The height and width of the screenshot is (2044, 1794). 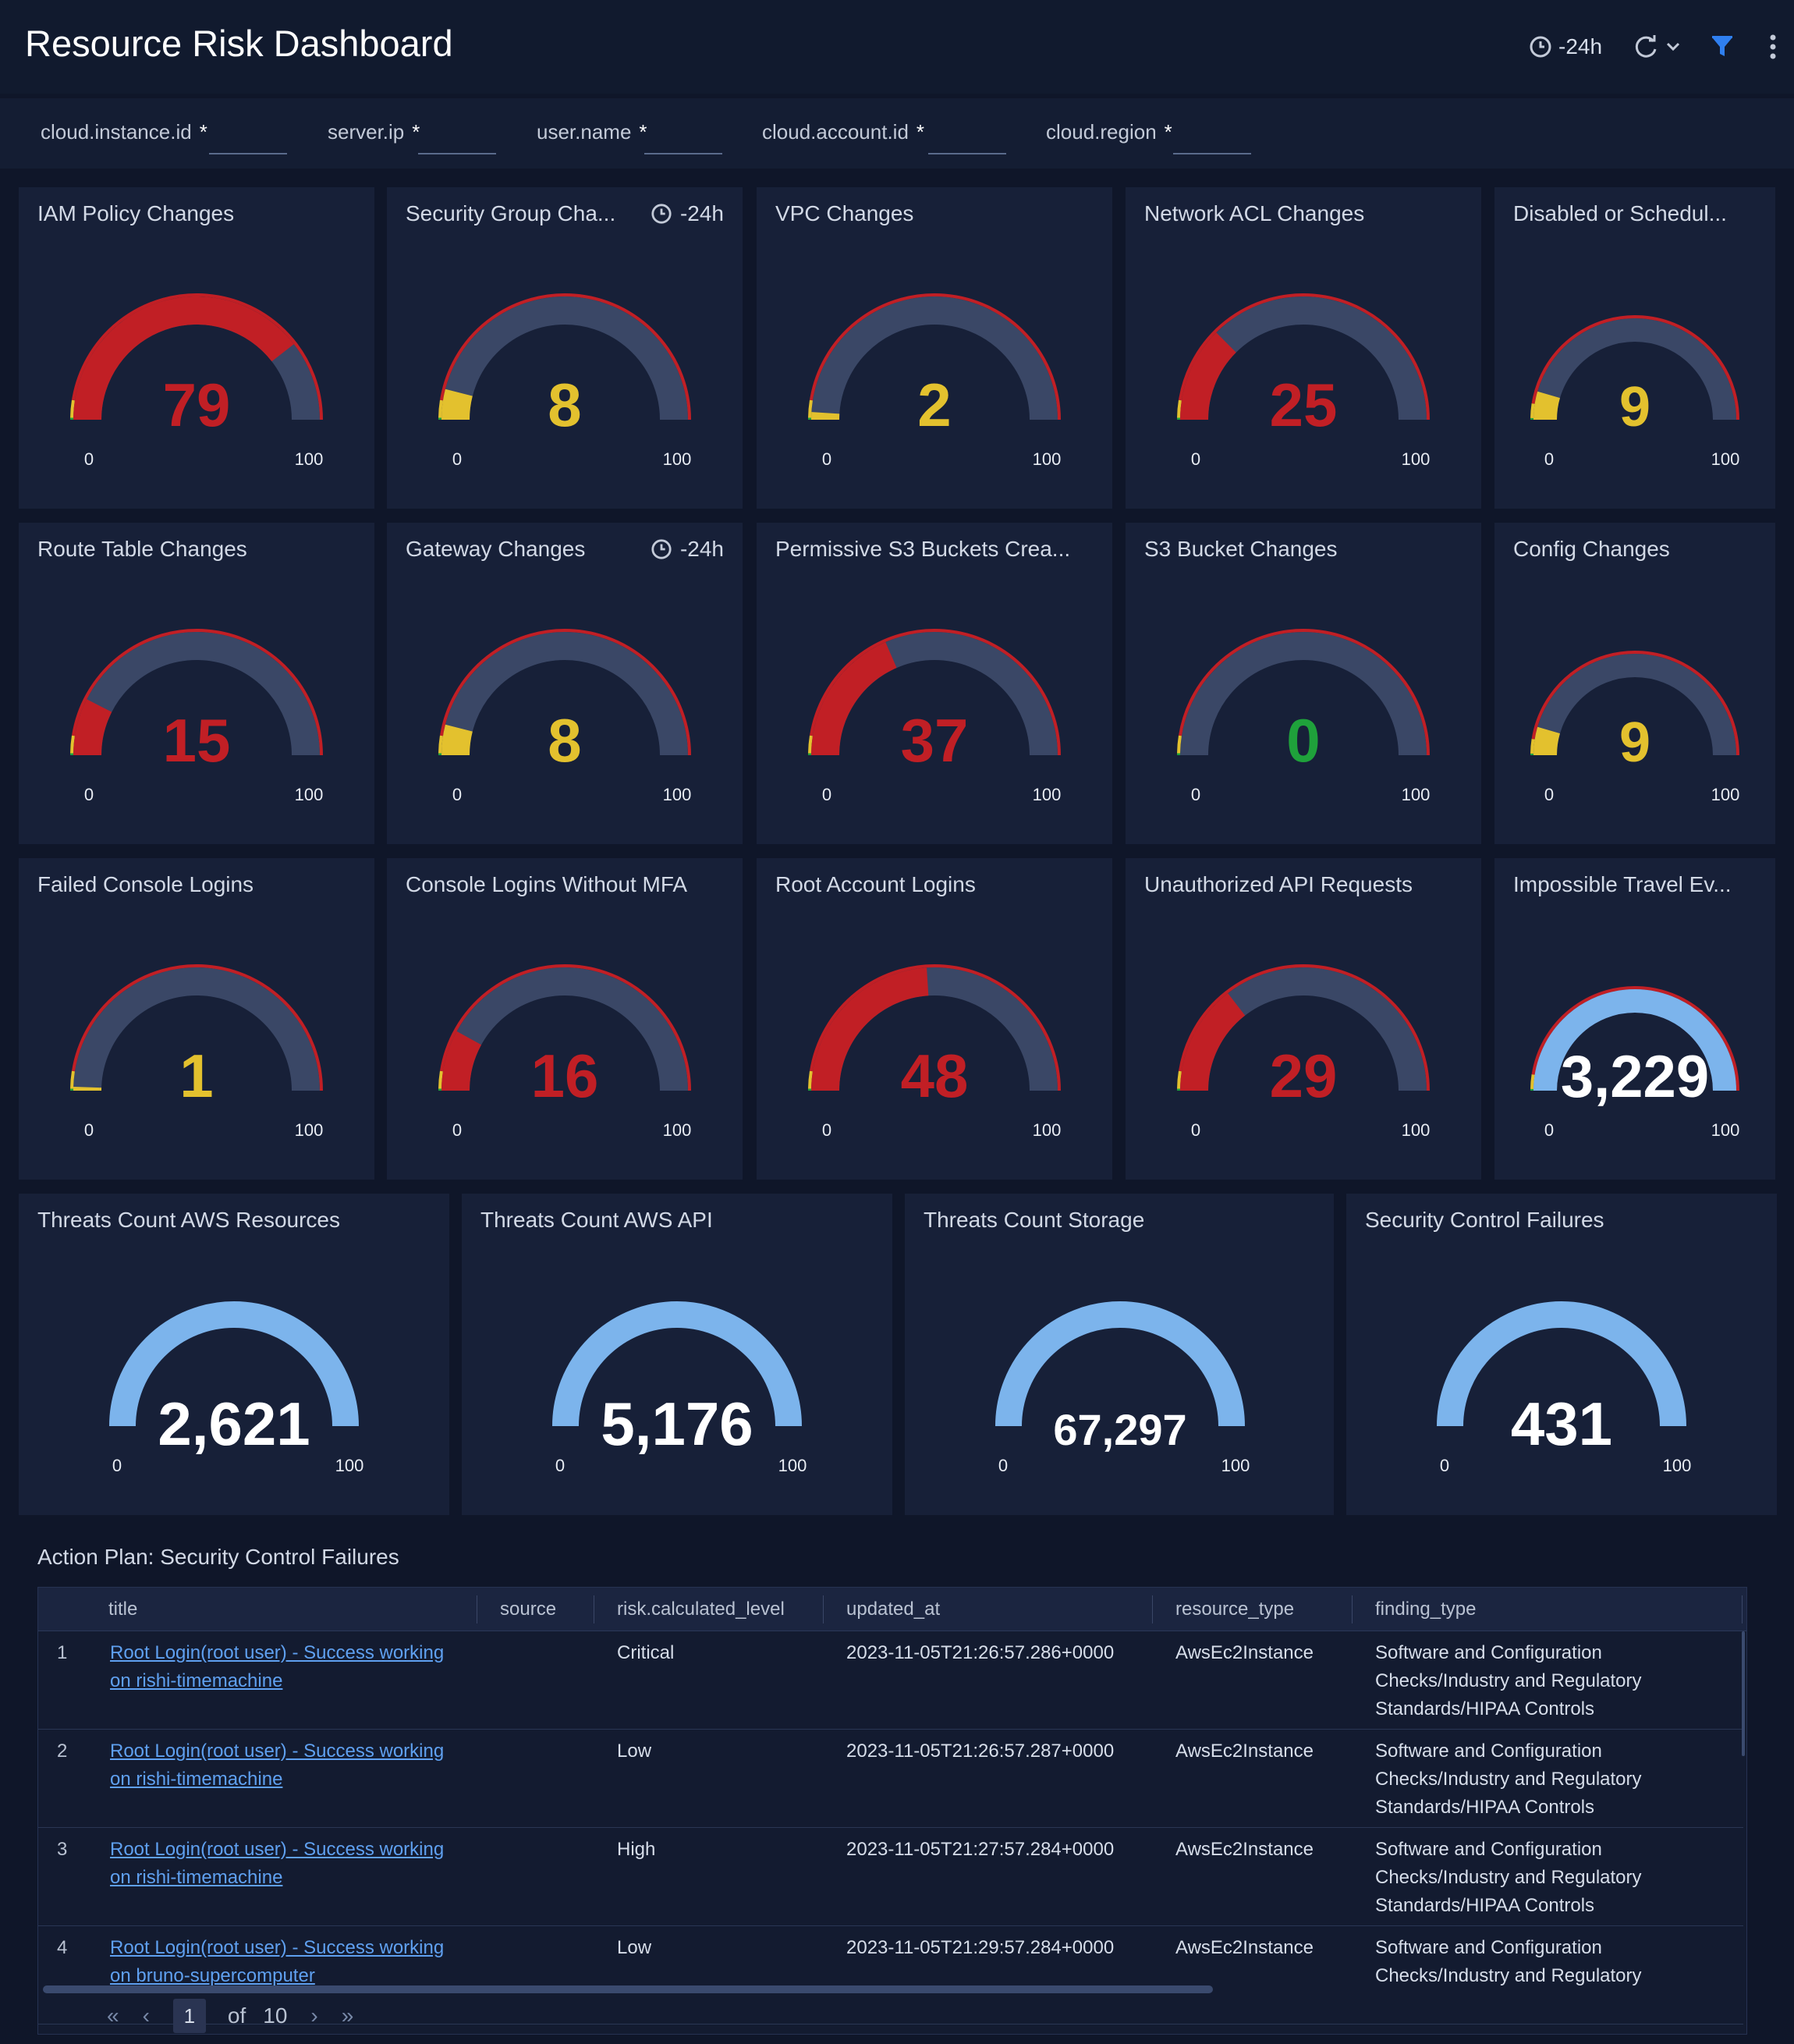 I want to click on horizontal-scrollbar, so click(x=628, y=1989).